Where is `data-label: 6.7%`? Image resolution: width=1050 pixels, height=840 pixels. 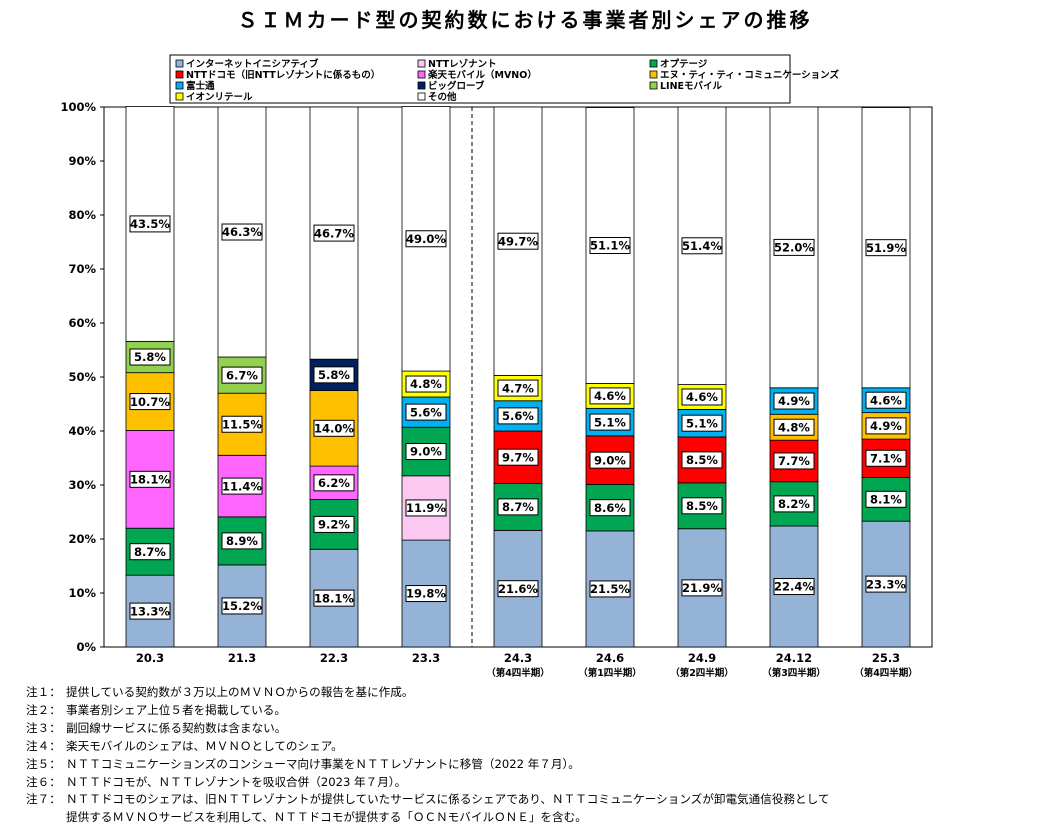
data-label: 6.7% is located at coordinates (242, 375).